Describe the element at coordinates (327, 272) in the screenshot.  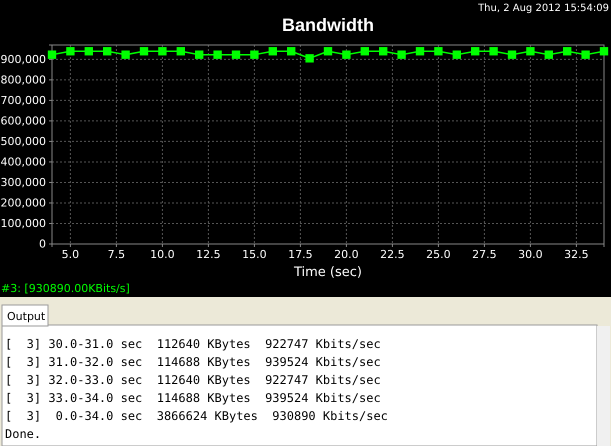
I see `x-axis-title: Time (sec)` at that location.